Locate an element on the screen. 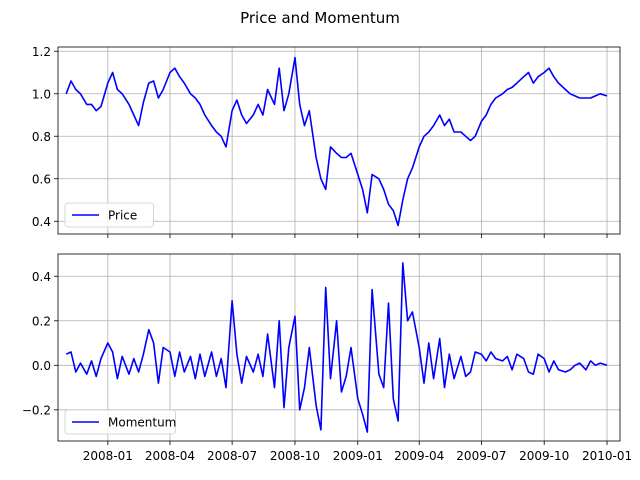 The image size is (640, 480). y-tick-label: 1.0 is located at coordinates (41, 94).